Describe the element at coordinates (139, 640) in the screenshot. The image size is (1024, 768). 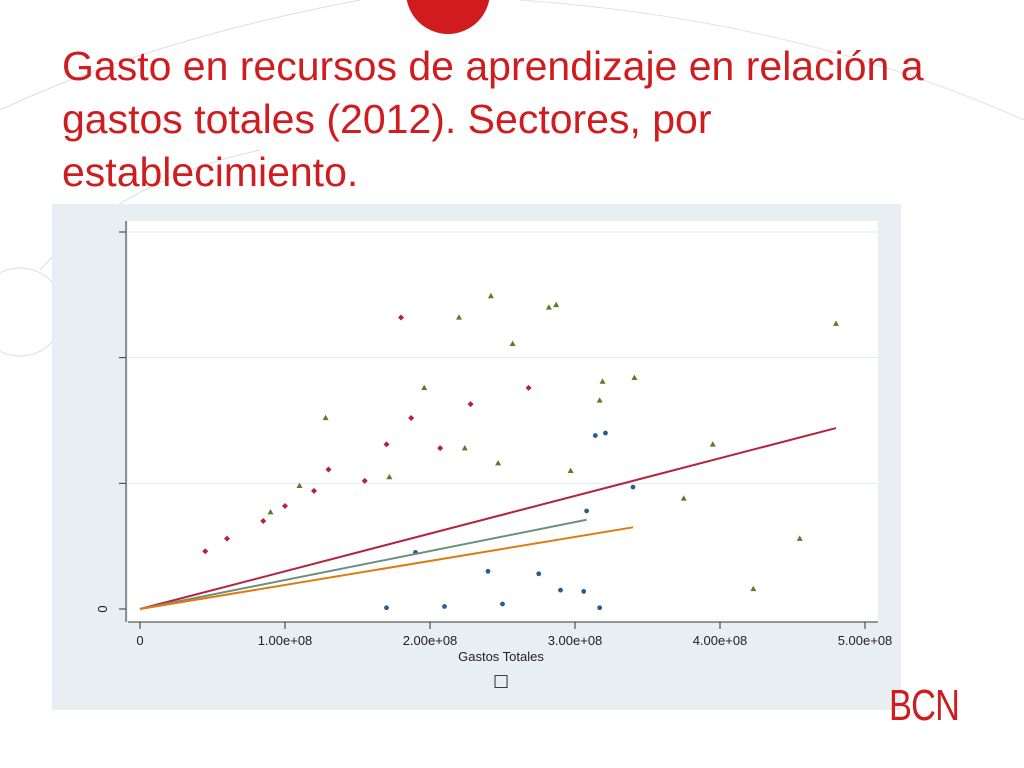
I see `x-tick-label: 0` at that location.